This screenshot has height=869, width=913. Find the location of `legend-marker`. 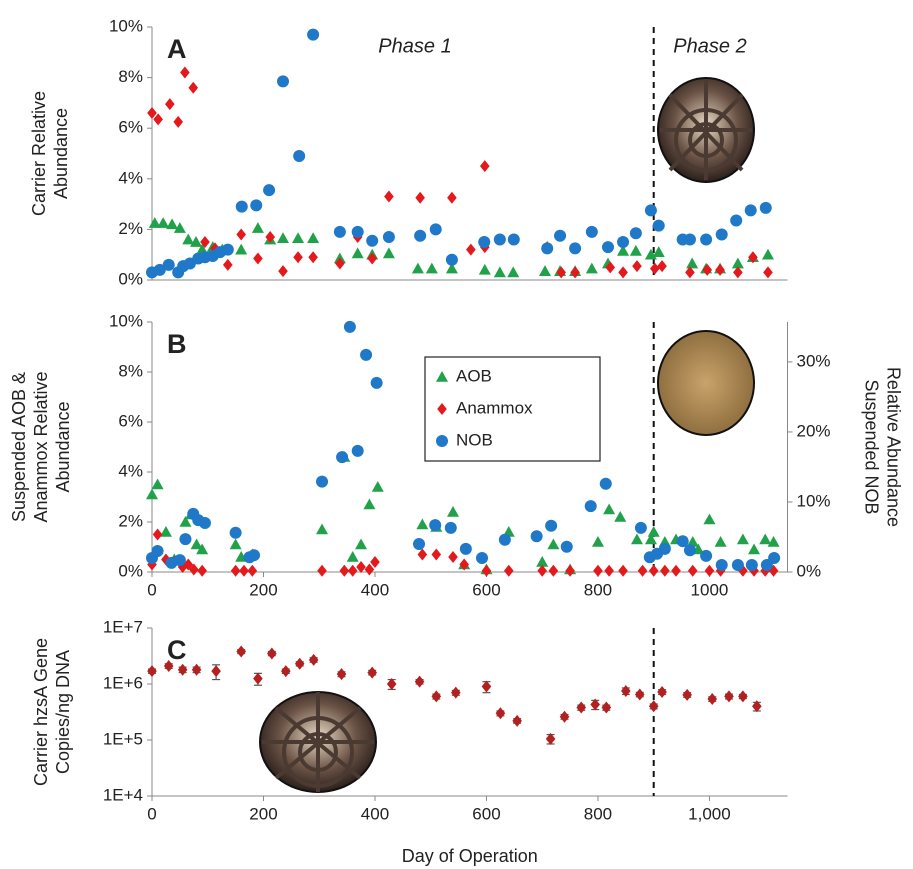

legend-marker is located at coordinates (442, 441).